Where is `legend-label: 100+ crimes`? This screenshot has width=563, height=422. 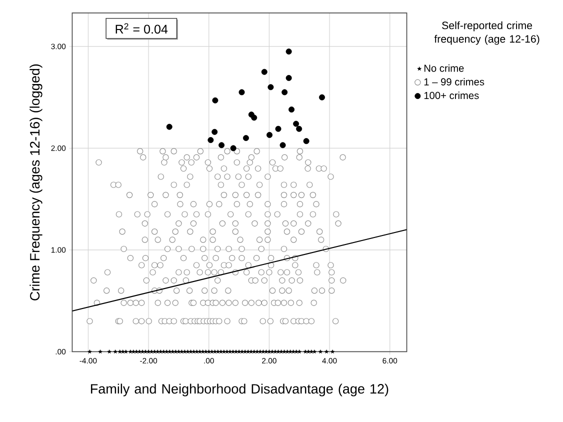 legend-label: 100+ crimes is located at coordinates (451, 96).